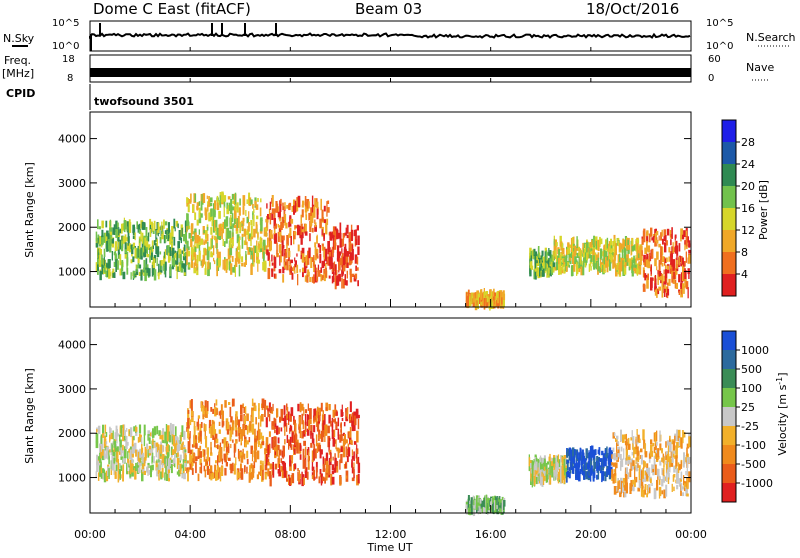 The image size is (800, 558). Describe the element at coordinates (72, 345) in the screenshot. I see `range-tick-label: 4000` at that location.